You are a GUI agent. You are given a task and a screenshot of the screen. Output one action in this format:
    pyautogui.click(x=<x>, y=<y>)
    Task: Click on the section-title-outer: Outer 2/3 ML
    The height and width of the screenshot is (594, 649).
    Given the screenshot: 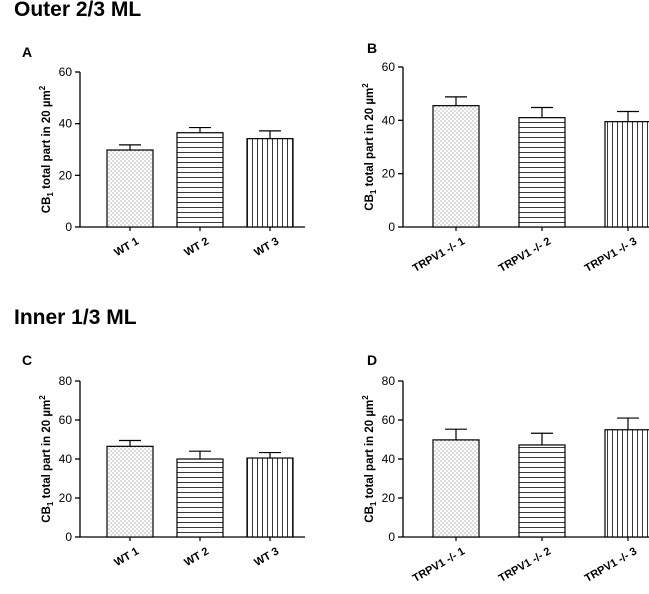 What is the action you would take?
    pyautogui.click(x=78, y=10)
    